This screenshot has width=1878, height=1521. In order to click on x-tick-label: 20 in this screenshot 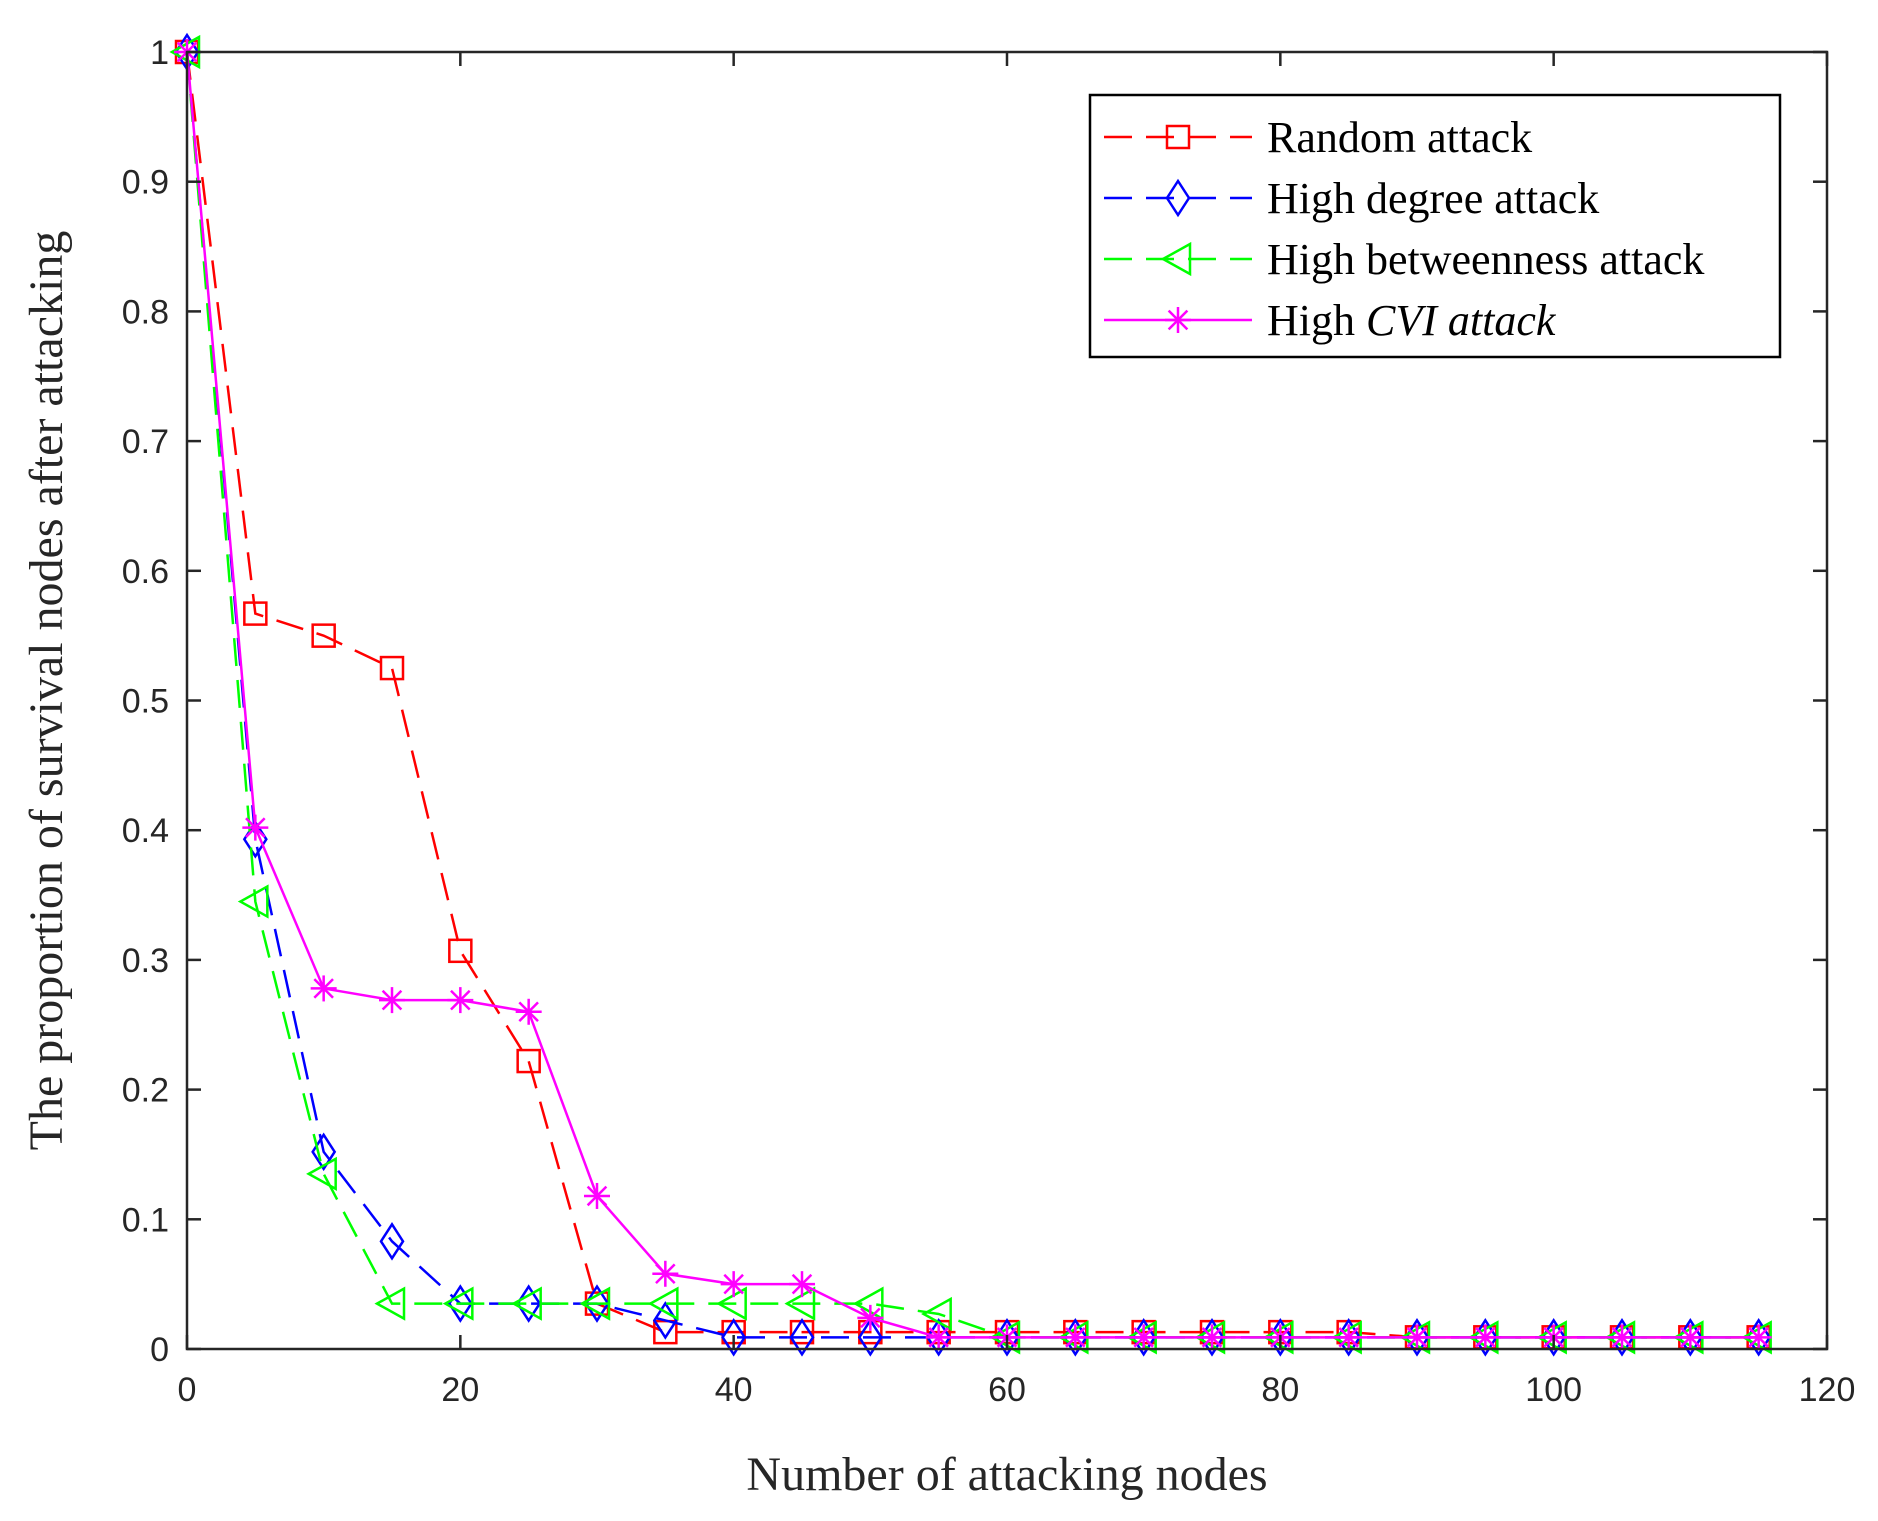, I will do `click(460, 1390)`.